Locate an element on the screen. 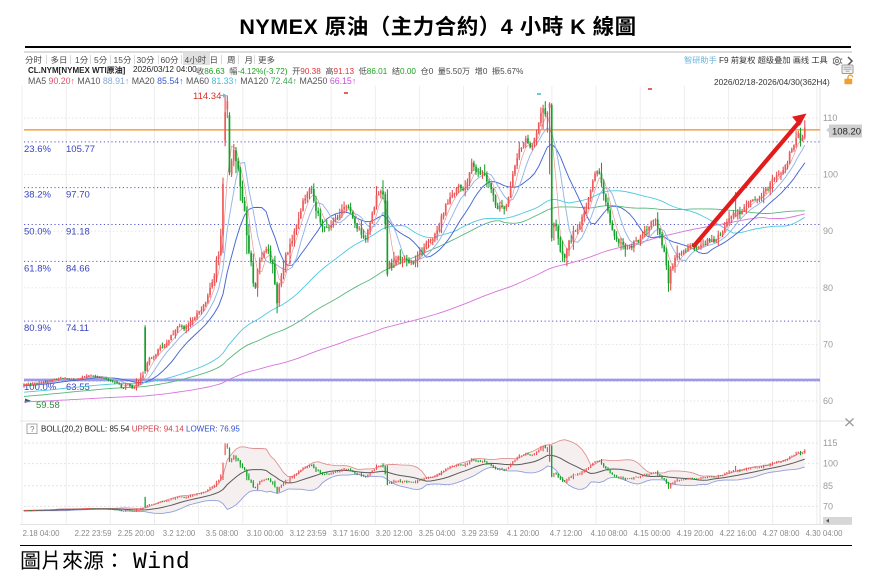 The height and width of the screenshot is (587, 876). svg-text:80.9%74.11: 80.9% 74.11 is located at coordinates (56, 328).